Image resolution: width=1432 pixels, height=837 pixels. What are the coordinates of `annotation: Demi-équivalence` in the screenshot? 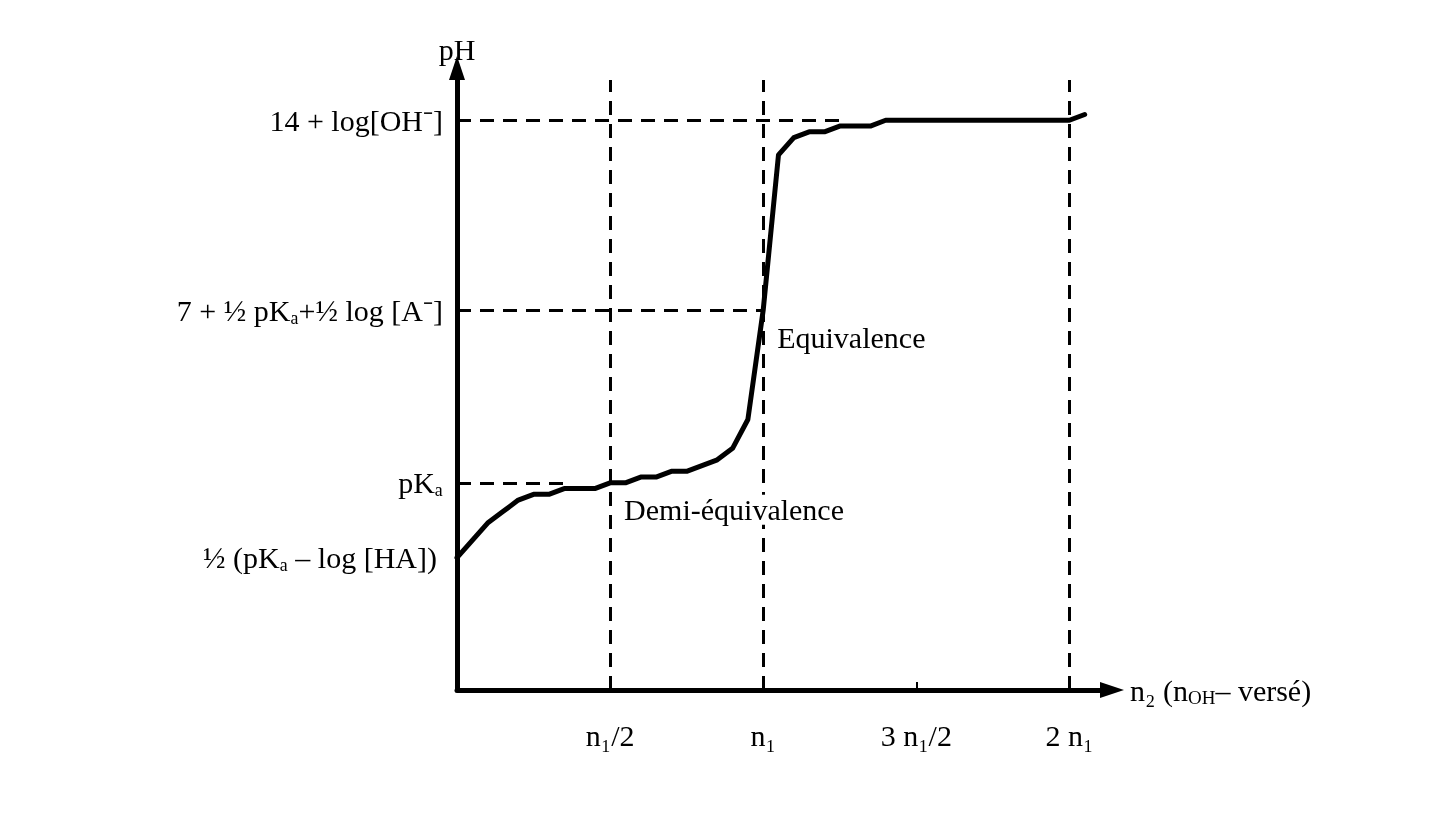 It's located at (734, 510).